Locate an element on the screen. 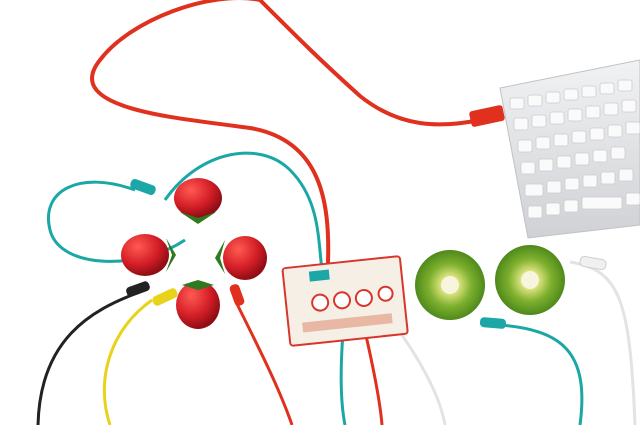 Image resolution: width=640 pixels, height=425 pixels. strawberries is located at coordinates (194, 253).